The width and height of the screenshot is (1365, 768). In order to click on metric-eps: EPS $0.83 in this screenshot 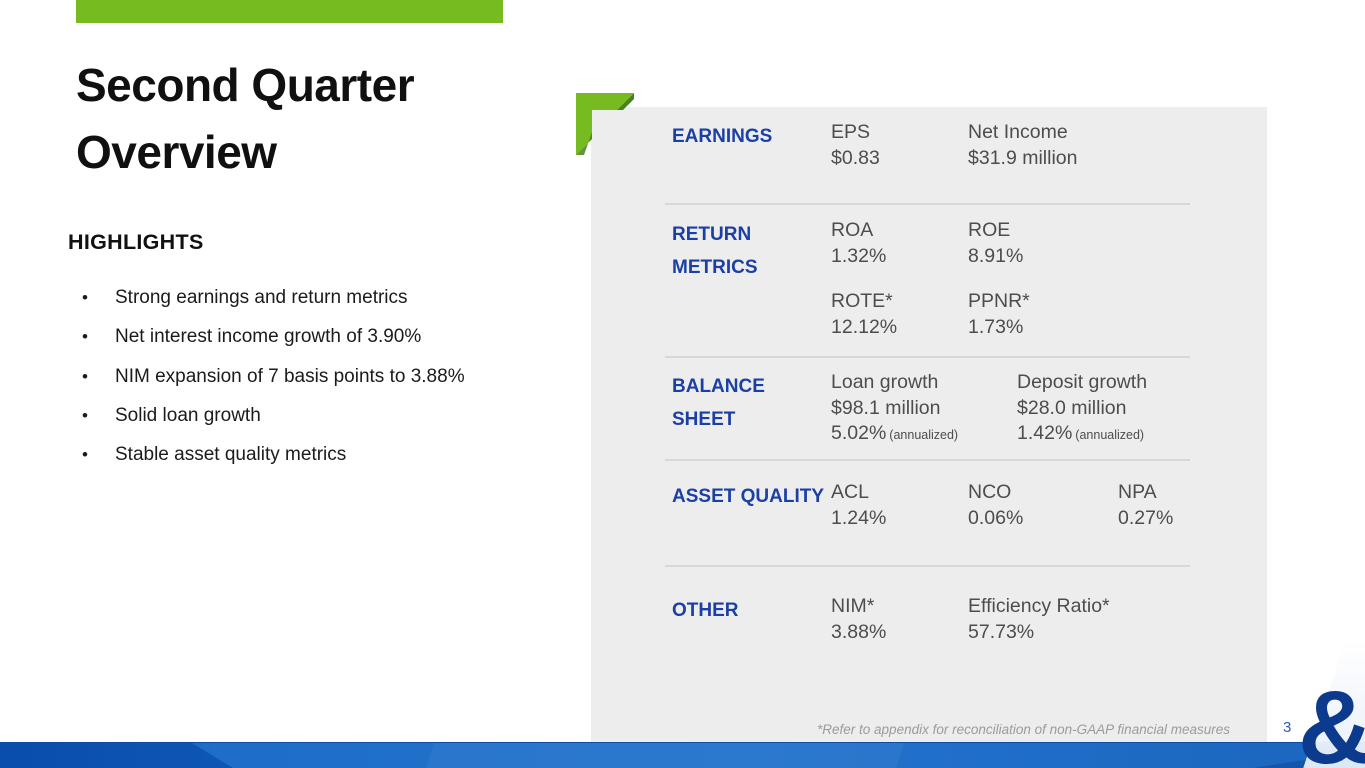, I will do `click(855, 145)`.